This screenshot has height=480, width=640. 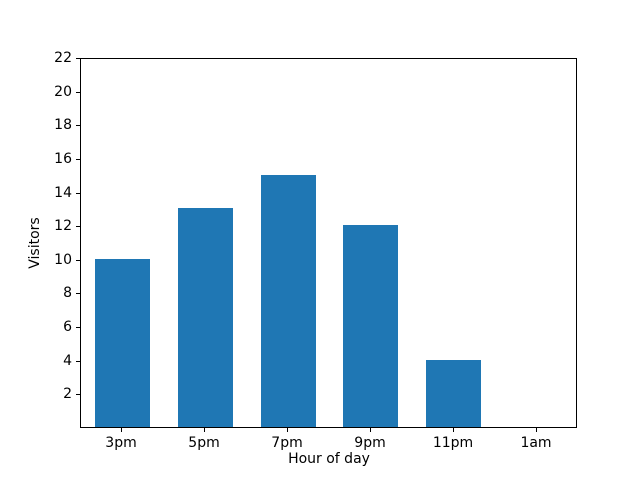 I want to click on y-tick-label: 6, so click(x=67, y=327).